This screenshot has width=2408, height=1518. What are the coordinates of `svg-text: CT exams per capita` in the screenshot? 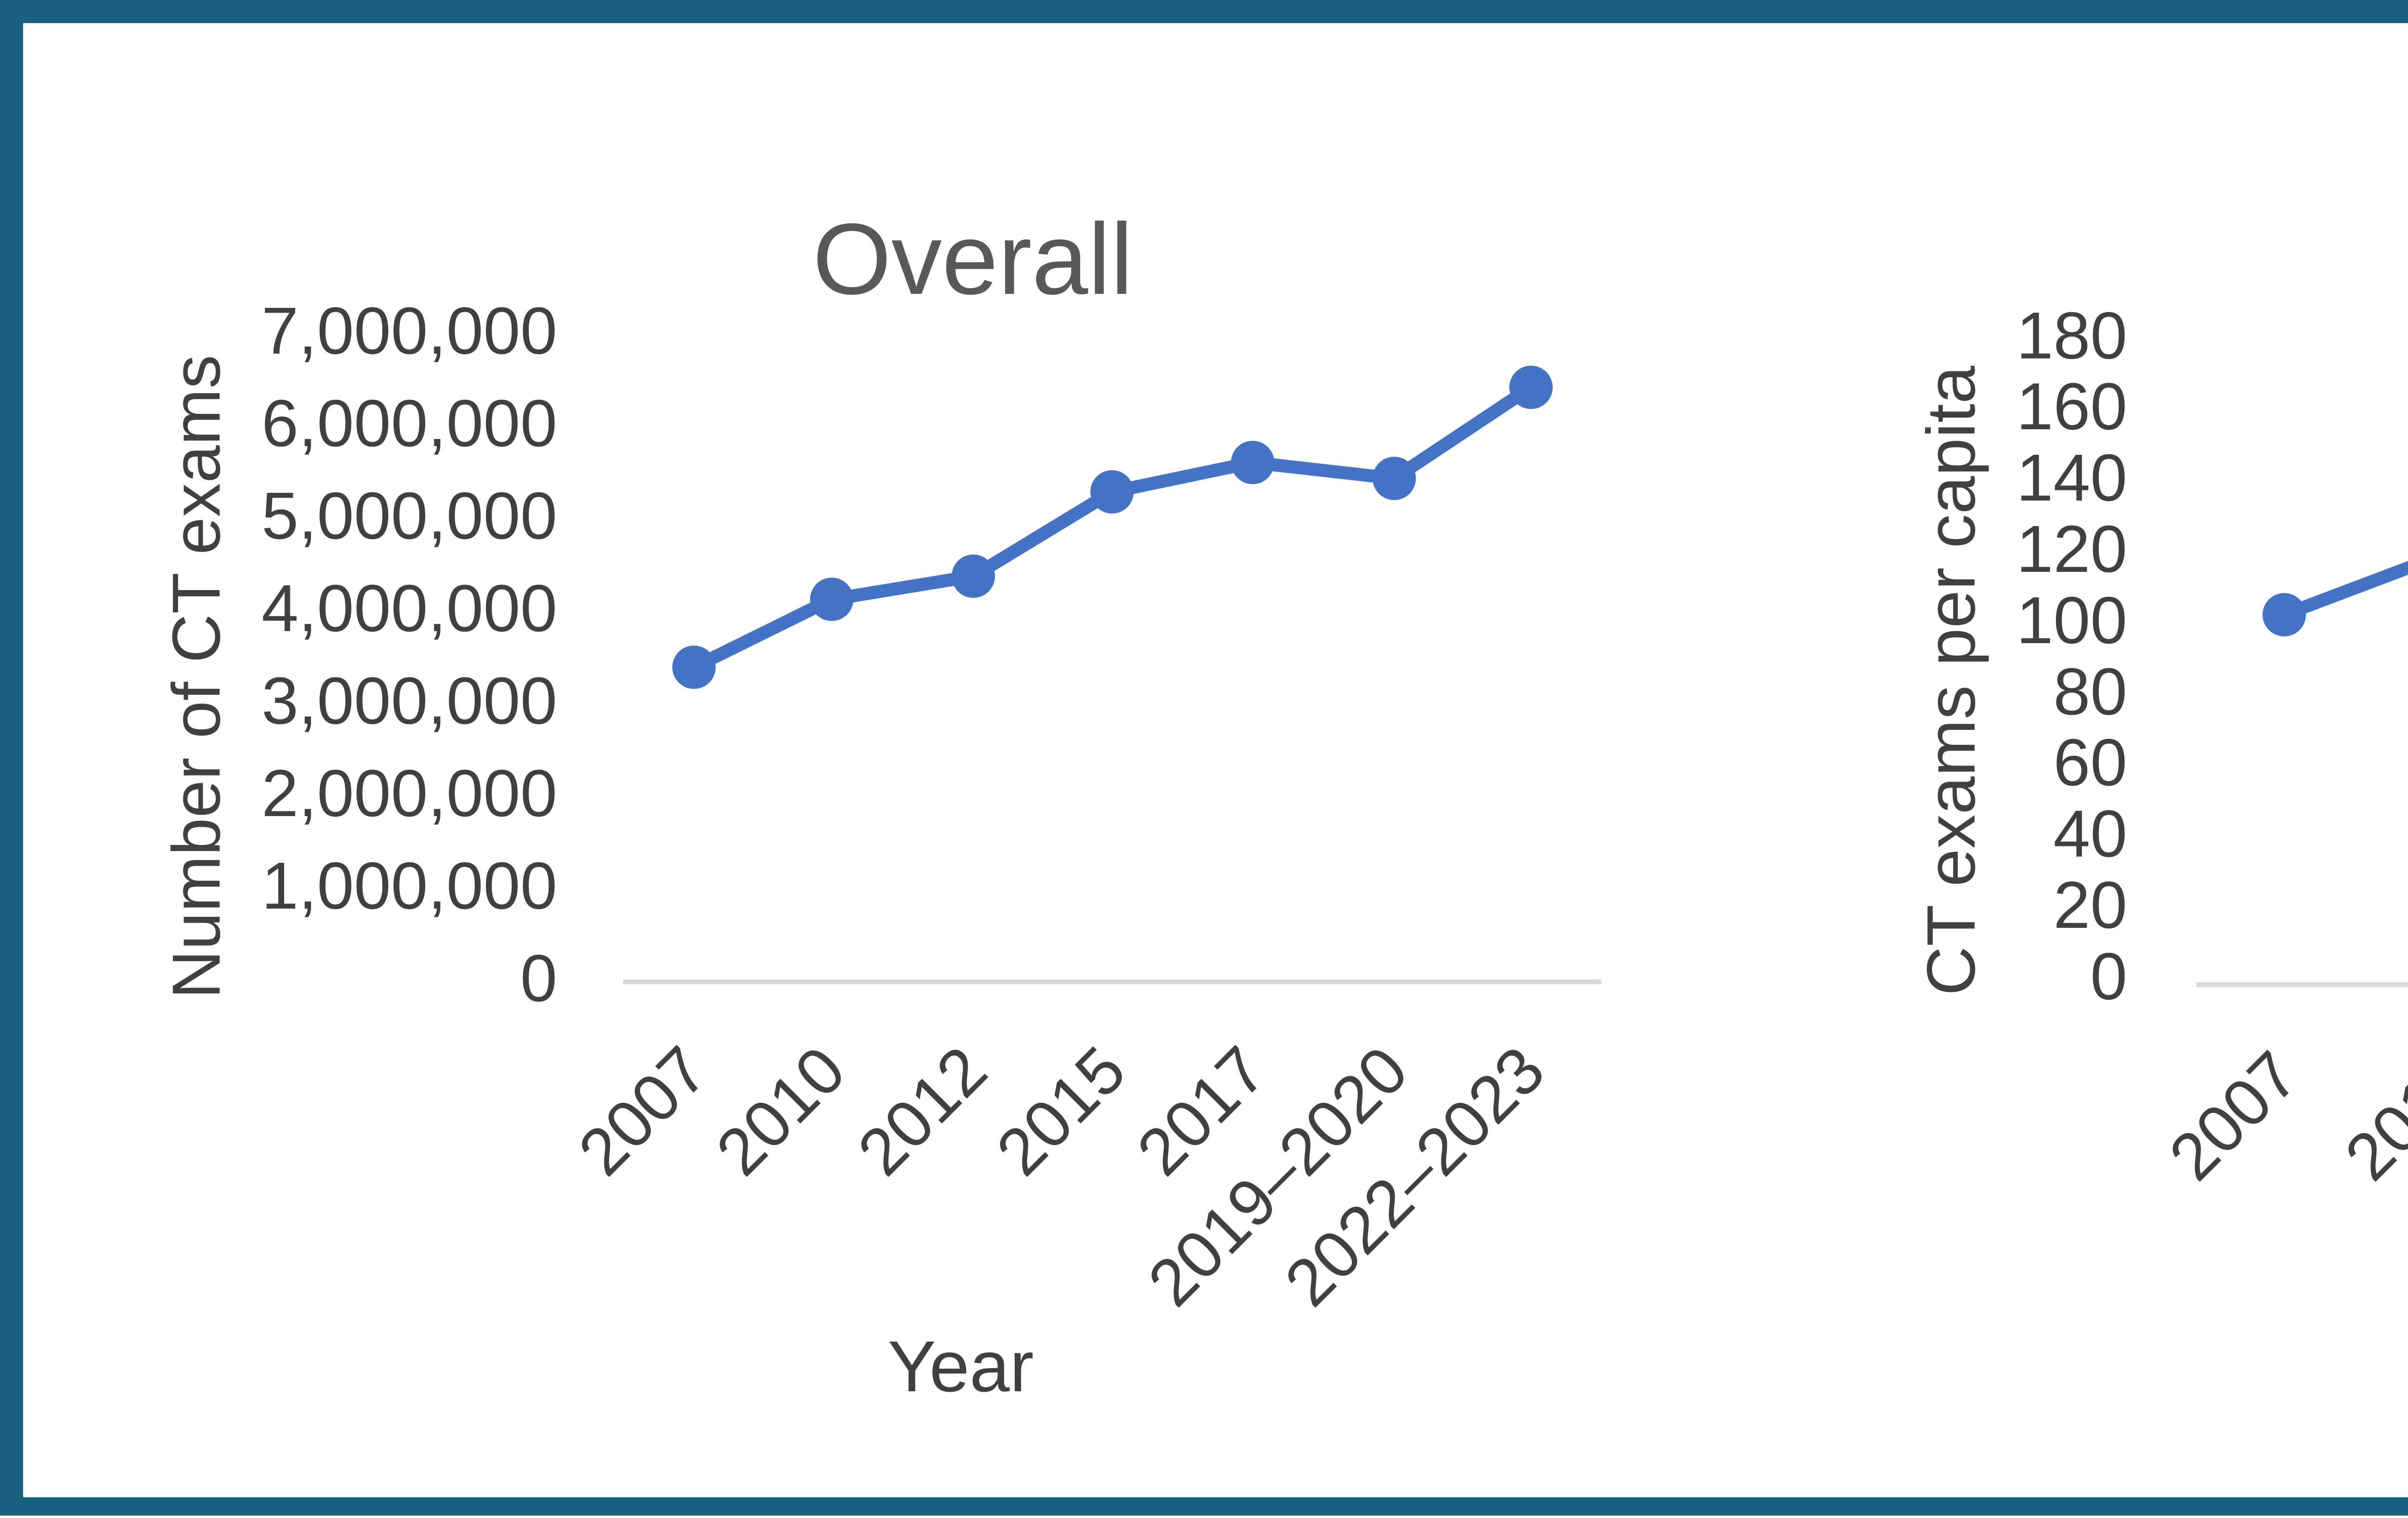 It's located at (1951, 680).